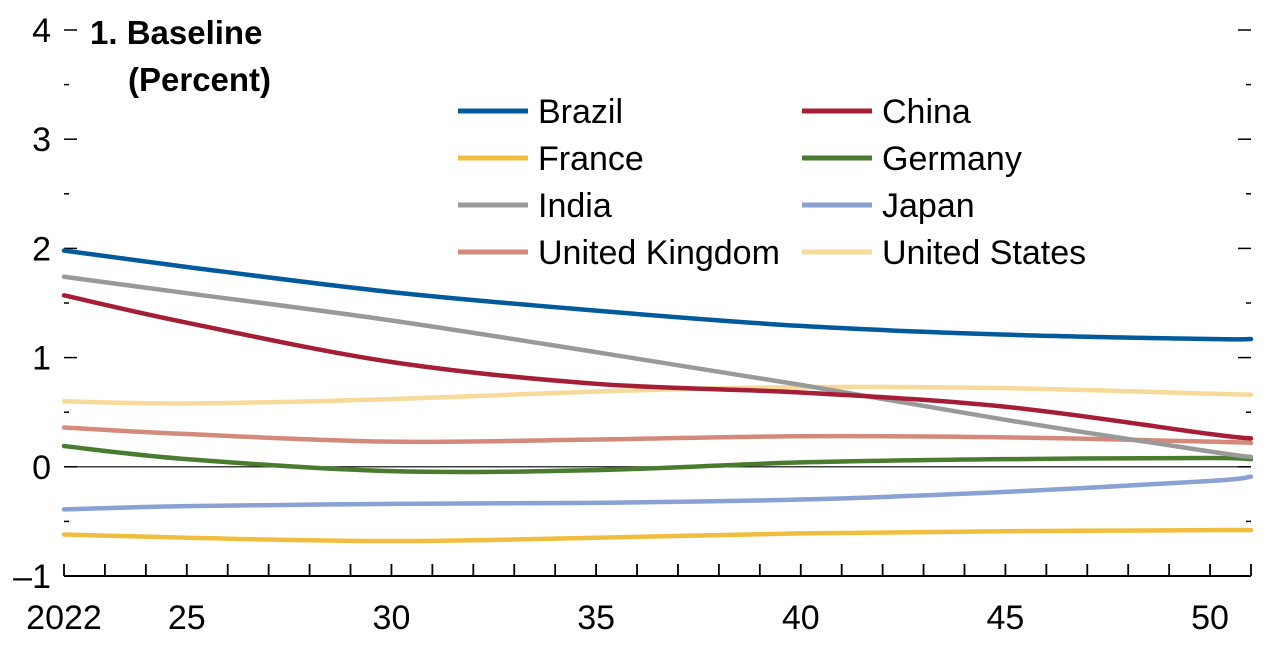 The image size is (1281, 652). I want to click on x-tick-label: 35, so click(596, 618).